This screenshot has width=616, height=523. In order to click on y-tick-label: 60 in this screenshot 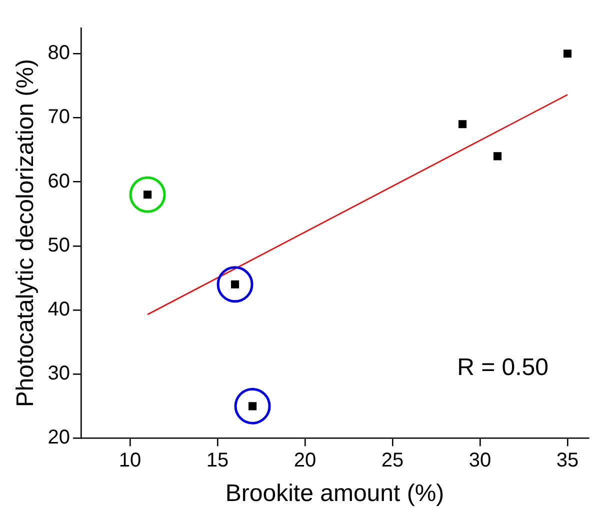, I will do `click(59, 181)`.